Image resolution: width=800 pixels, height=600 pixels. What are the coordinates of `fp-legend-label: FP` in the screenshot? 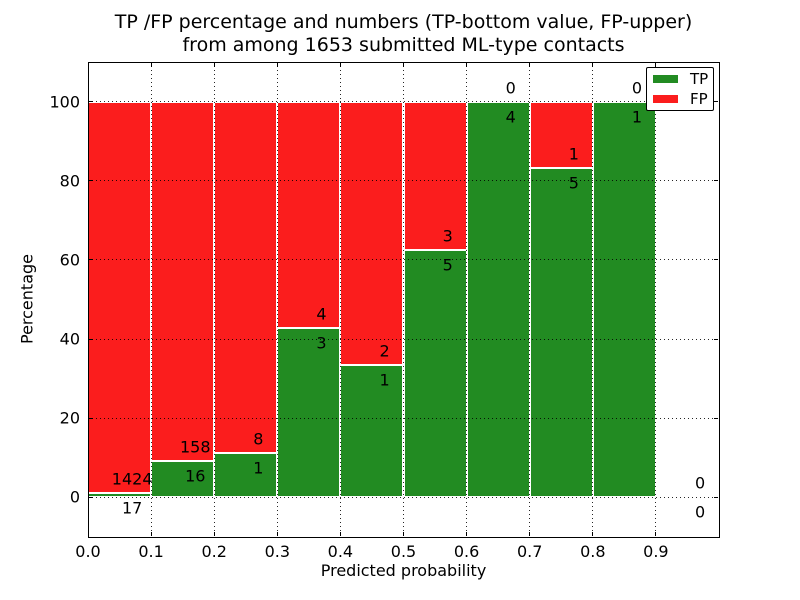 It's located at (699, 98).